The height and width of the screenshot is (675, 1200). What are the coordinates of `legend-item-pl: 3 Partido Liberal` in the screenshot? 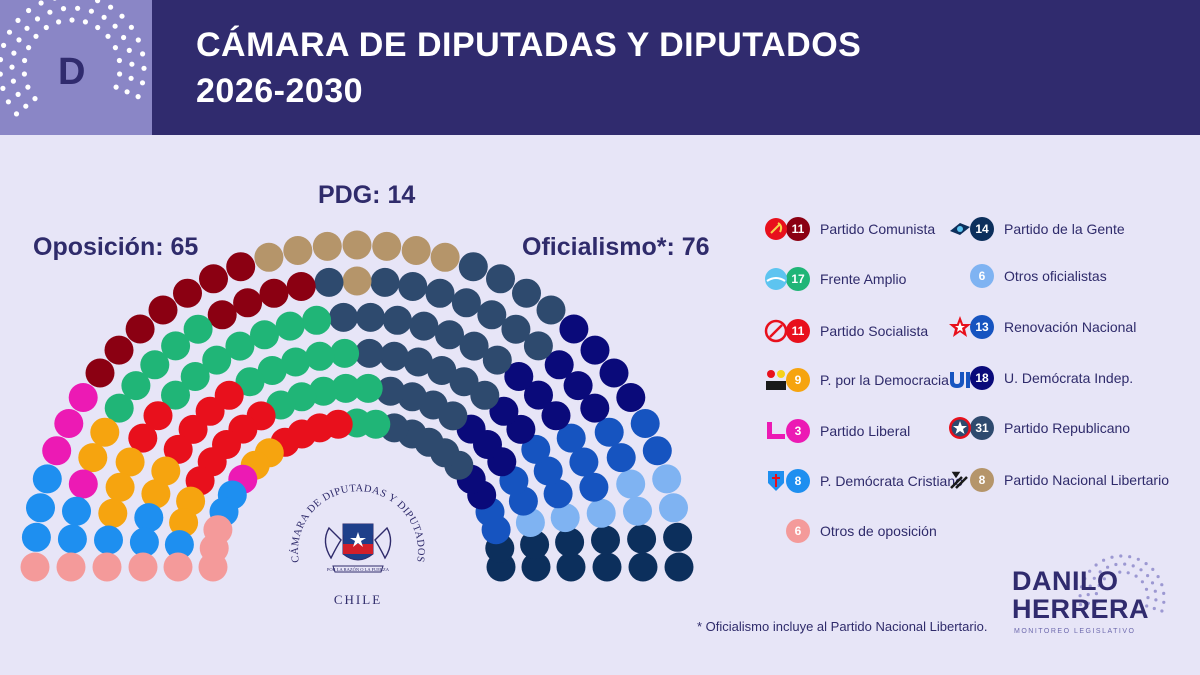 It's located at (837, 431).